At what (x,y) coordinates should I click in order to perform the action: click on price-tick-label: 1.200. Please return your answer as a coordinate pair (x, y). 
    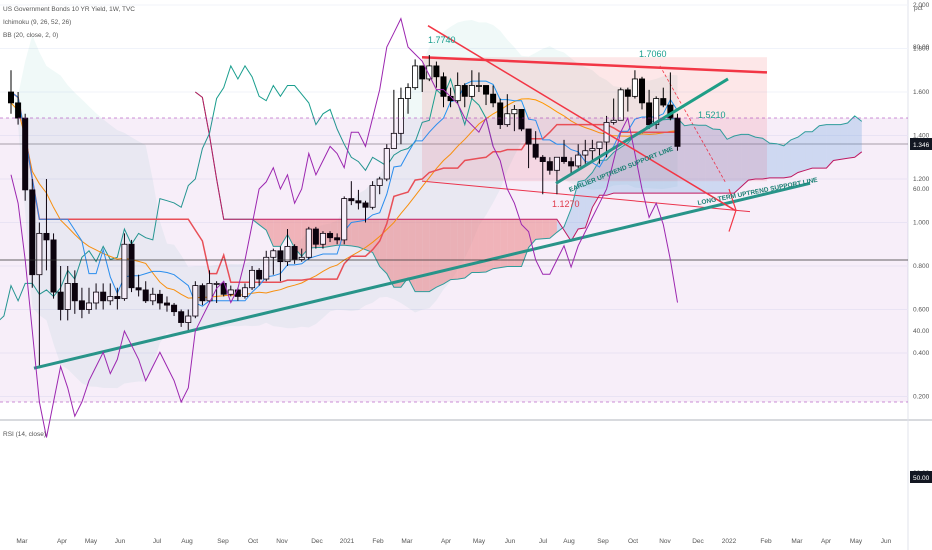
    Looking at the image, I should click on (921, 179).